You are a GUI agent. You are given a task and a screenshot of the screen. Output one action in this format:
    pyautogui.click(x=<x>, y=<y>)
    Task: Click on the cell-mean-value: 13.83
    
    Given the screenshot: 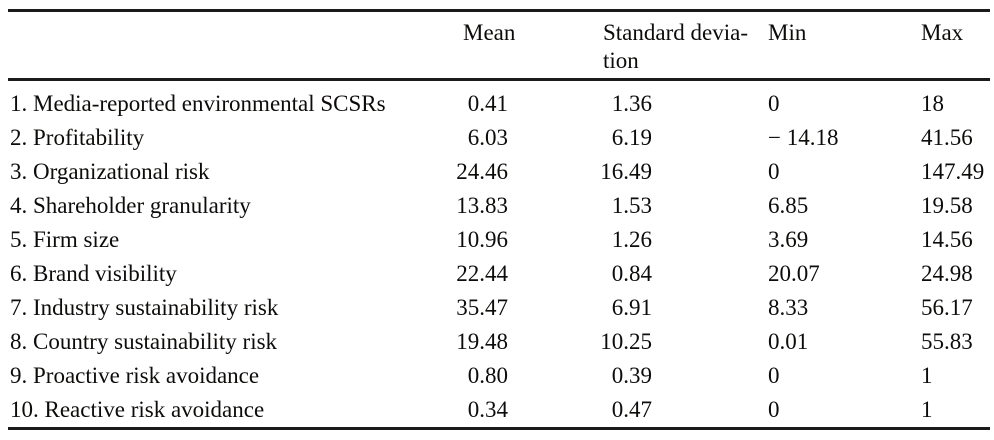 What is the action you would take?
    pyautogui.click(x=482, y=205)
    